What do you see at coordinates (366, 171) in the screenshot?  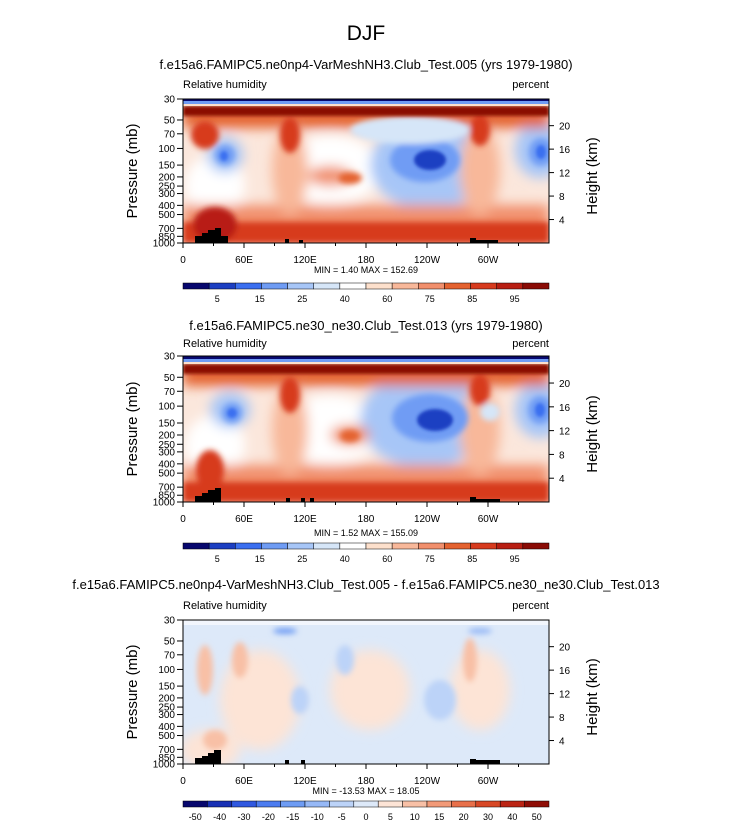 I see `panel-1-contour-field` at bounding box center [366, 171].